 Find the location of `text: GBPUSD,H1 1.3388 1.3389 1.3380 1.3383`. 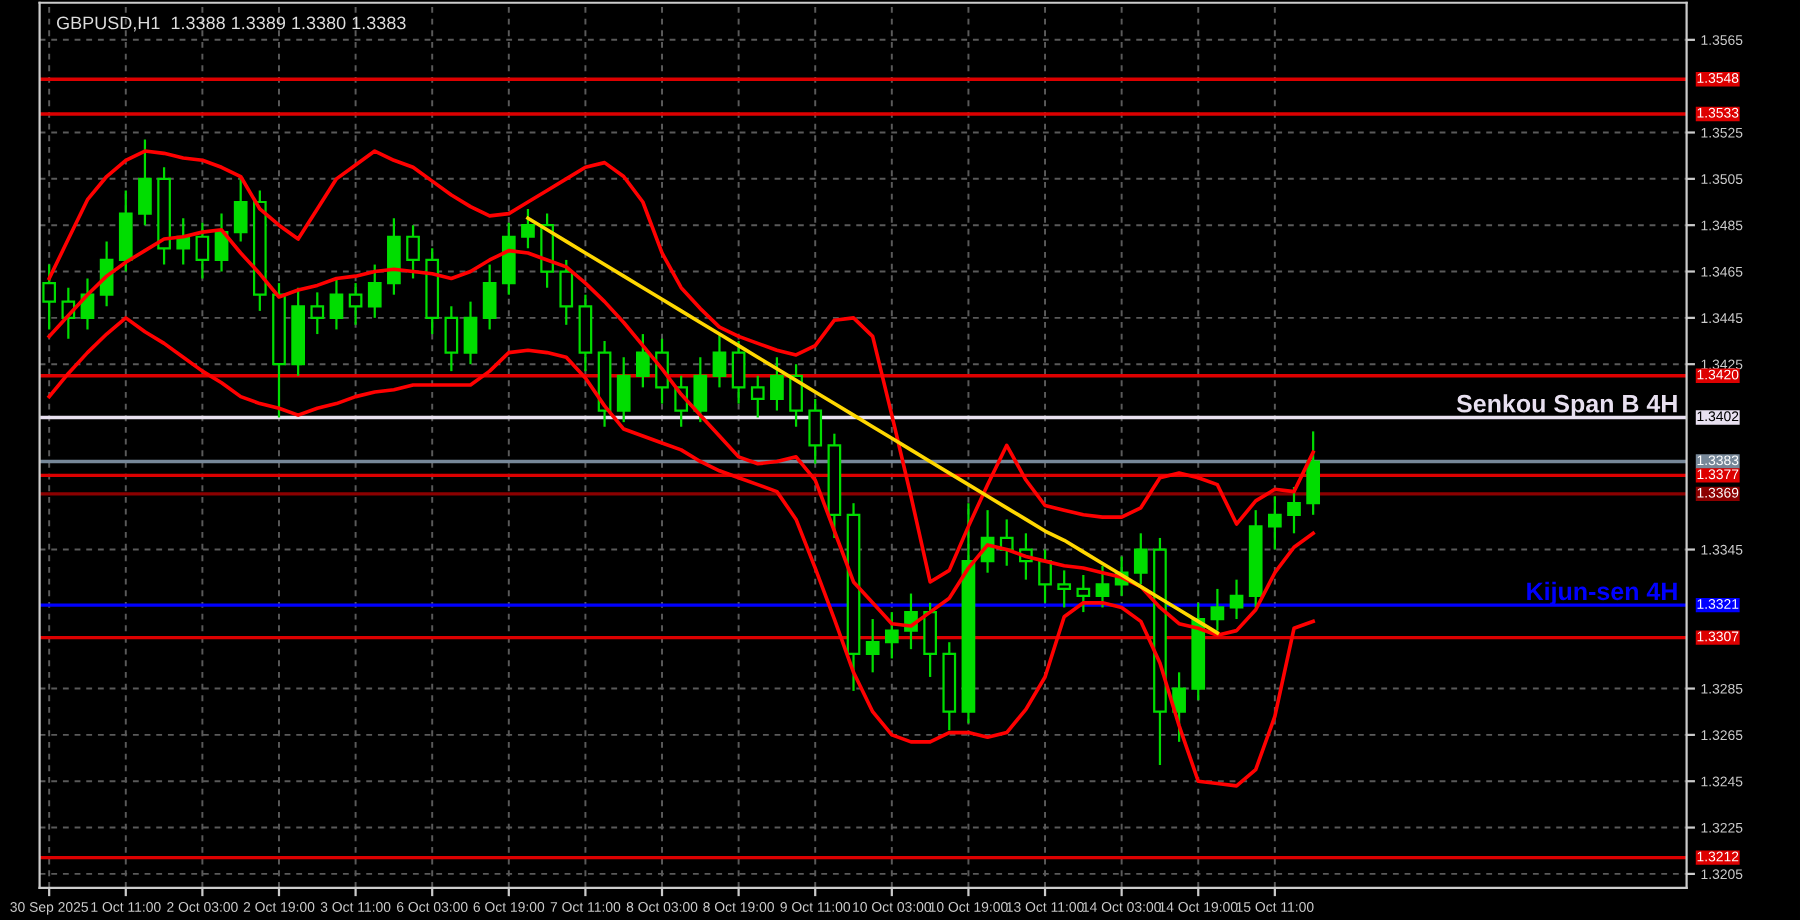

text: GBPUSD,H1 1.3388 1.3389 1.3380 1.3383 is located at coordinates (231, 24).